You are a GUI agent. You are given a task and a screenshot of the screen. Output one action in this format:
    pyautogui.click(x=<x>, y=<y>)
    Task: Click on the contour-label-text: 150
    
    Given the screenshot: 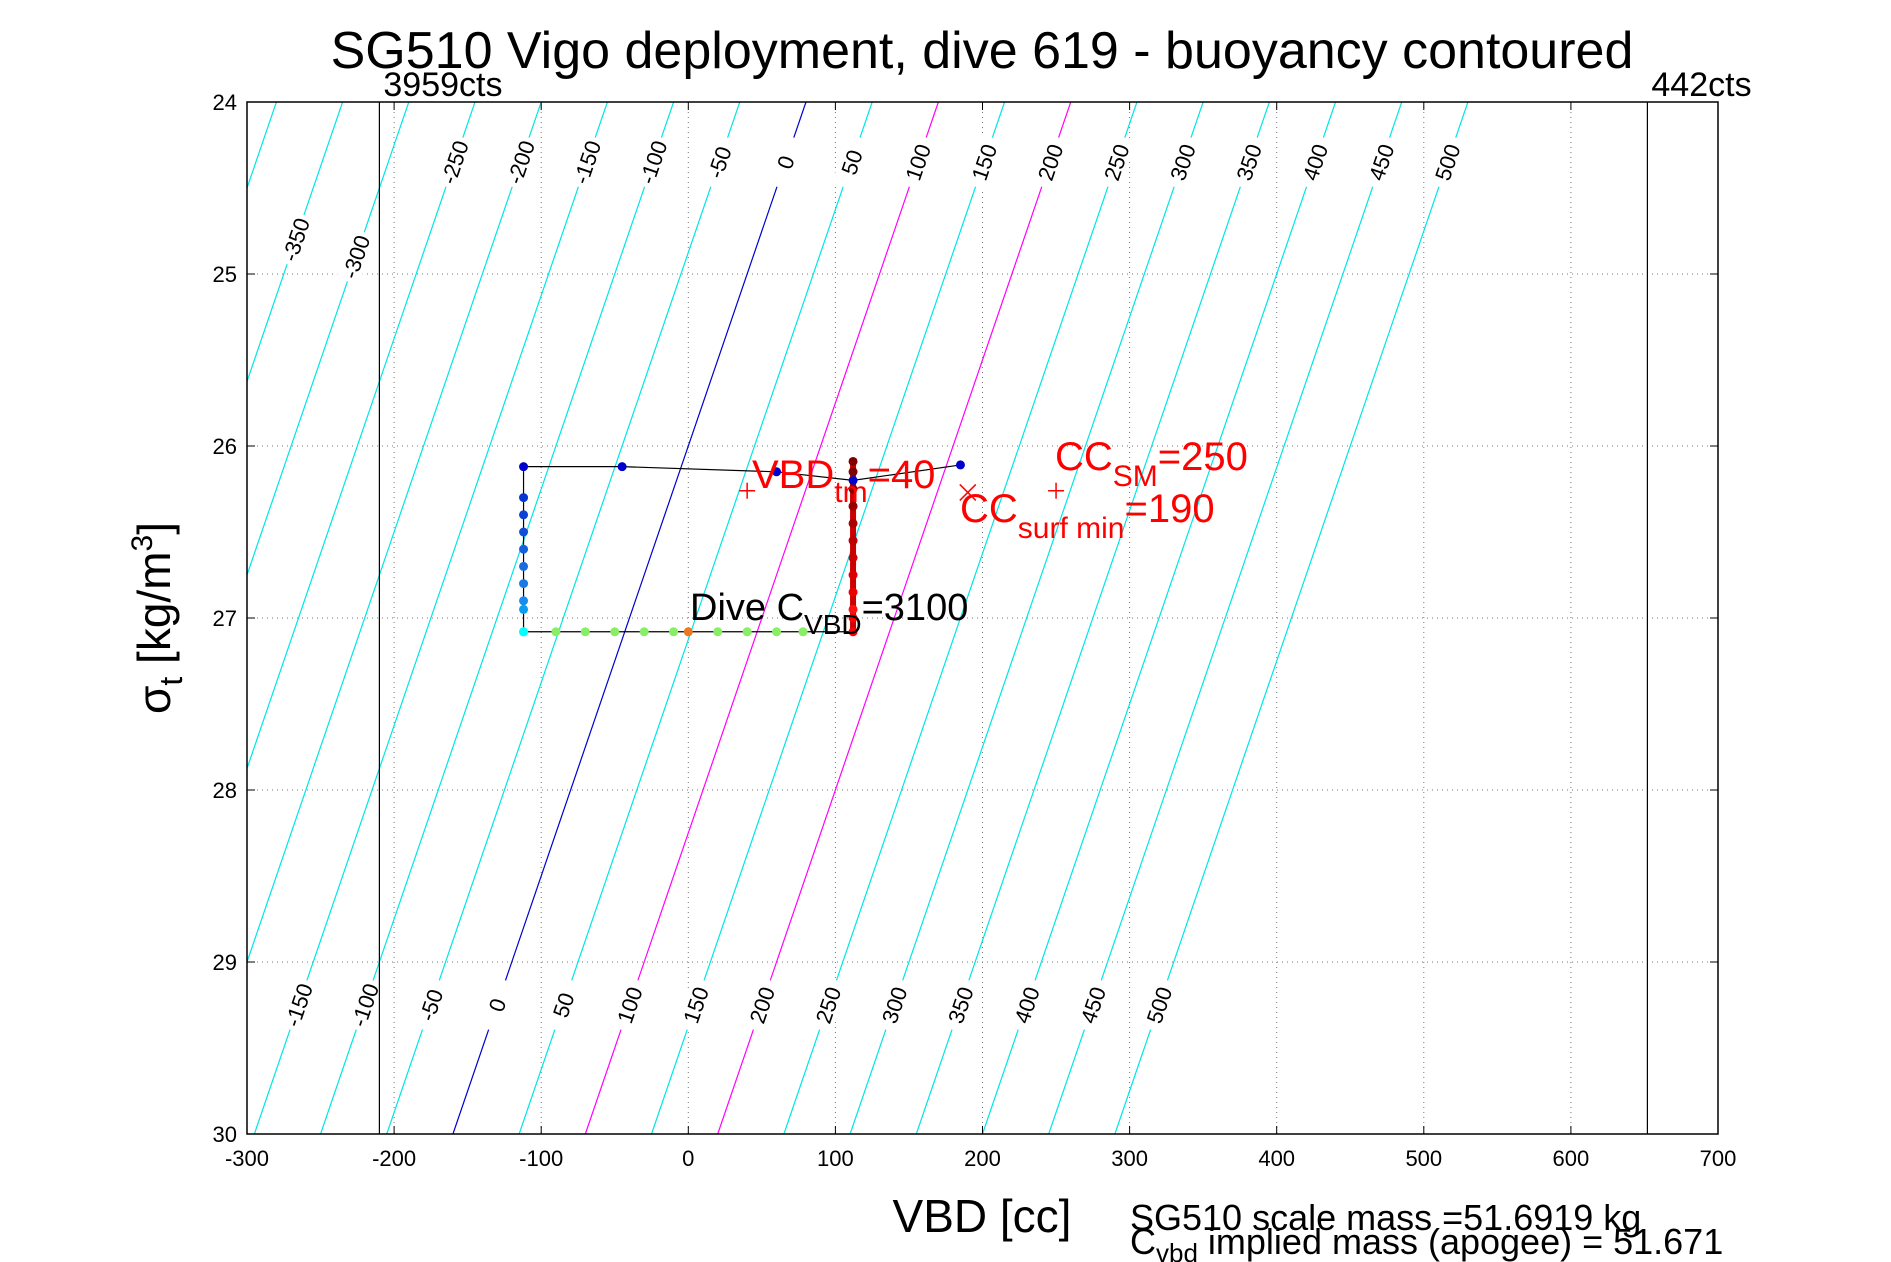 What is the action you would take?
    pyautogui.click(x=985, y=162)
    